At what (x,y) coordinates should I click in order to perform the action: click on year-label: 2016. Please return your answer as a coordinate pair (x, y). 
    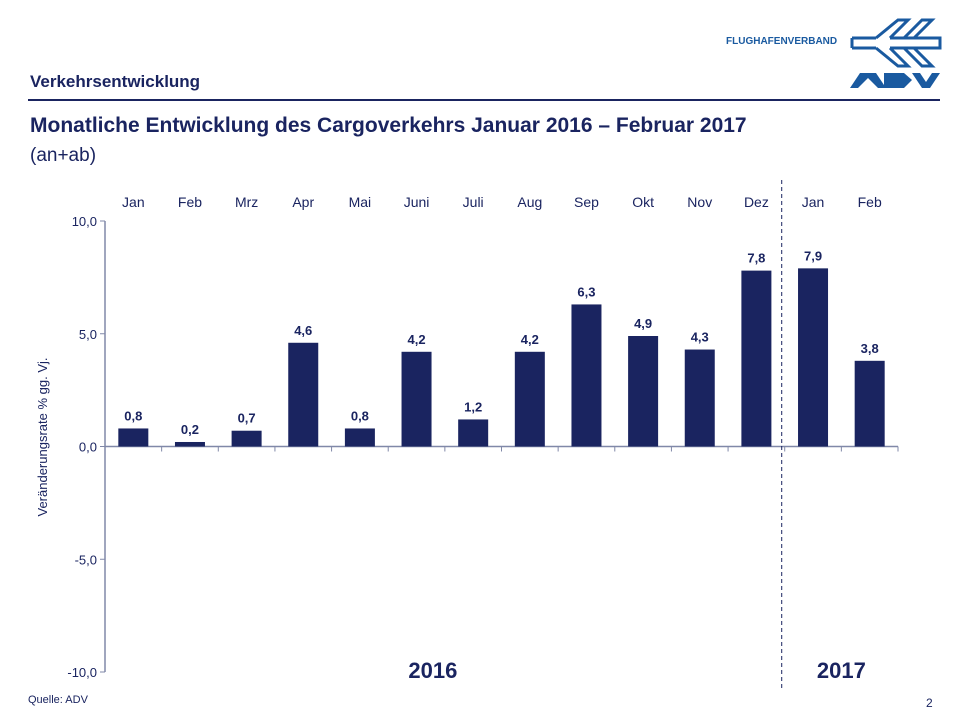
    Looking at the image, I should click on (432, 670).